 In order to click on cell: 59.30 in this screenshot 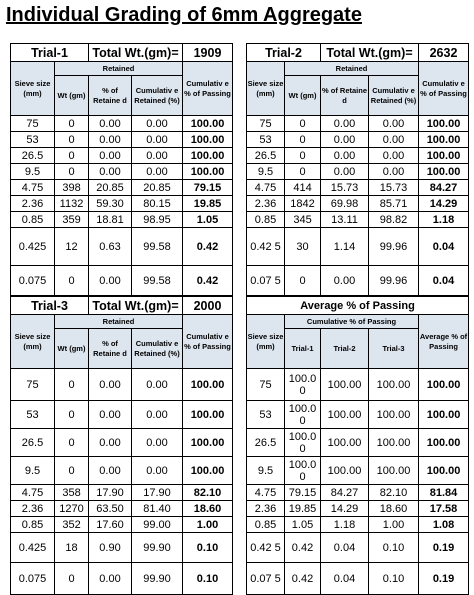, I will do `click(110, 203)`.